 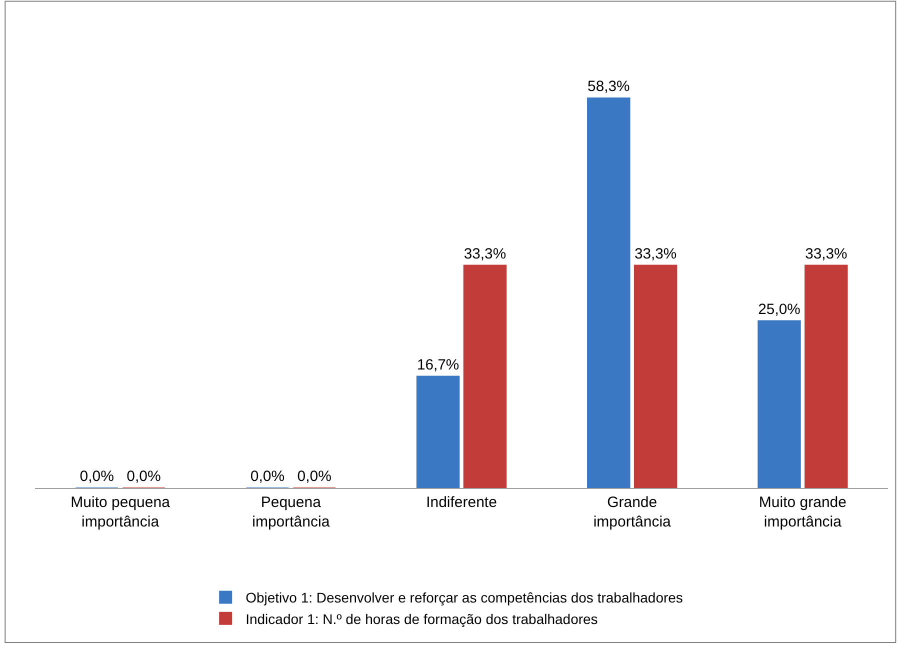 I want to click on legend-label: Indicador 1: N.º de horas de formação dos trabalhadores, so click(x=422, y=618).